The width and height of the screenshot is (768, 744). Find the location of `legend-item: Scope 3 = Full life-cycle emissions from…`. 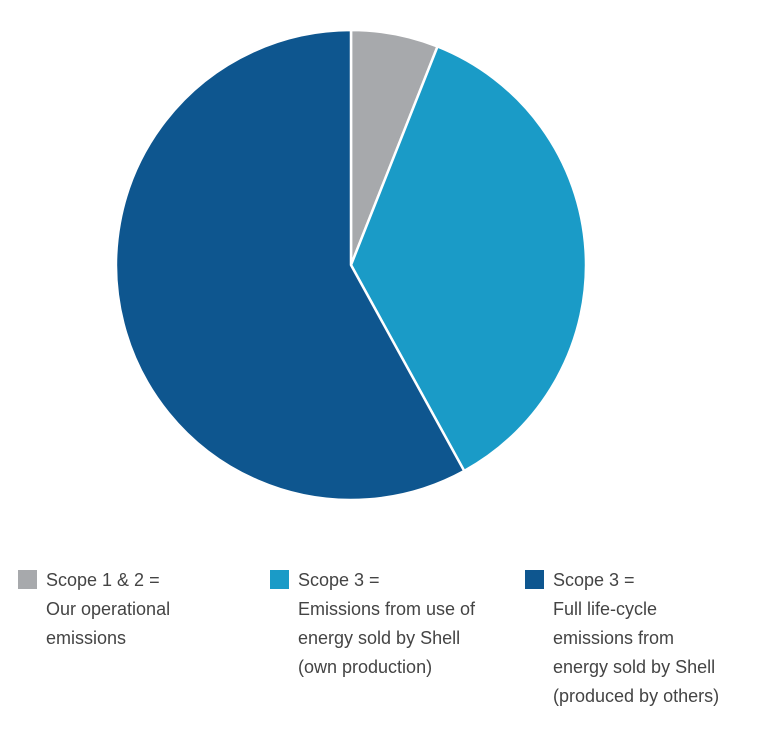

legend-item: Scope 3 = Full life-cycle emissions from… is located at coordinates (622, 638).